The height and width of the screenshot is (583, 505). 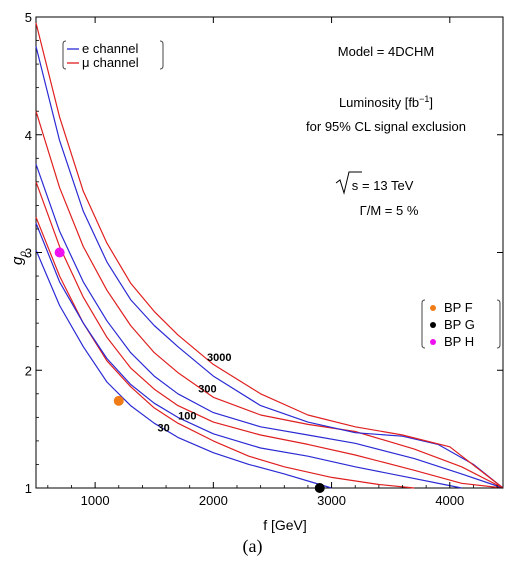 What do you see at coordinates (285, 525) in the screenshot?
I see `x-axis-label: f [GeV]` at bounding box center [285, 525].